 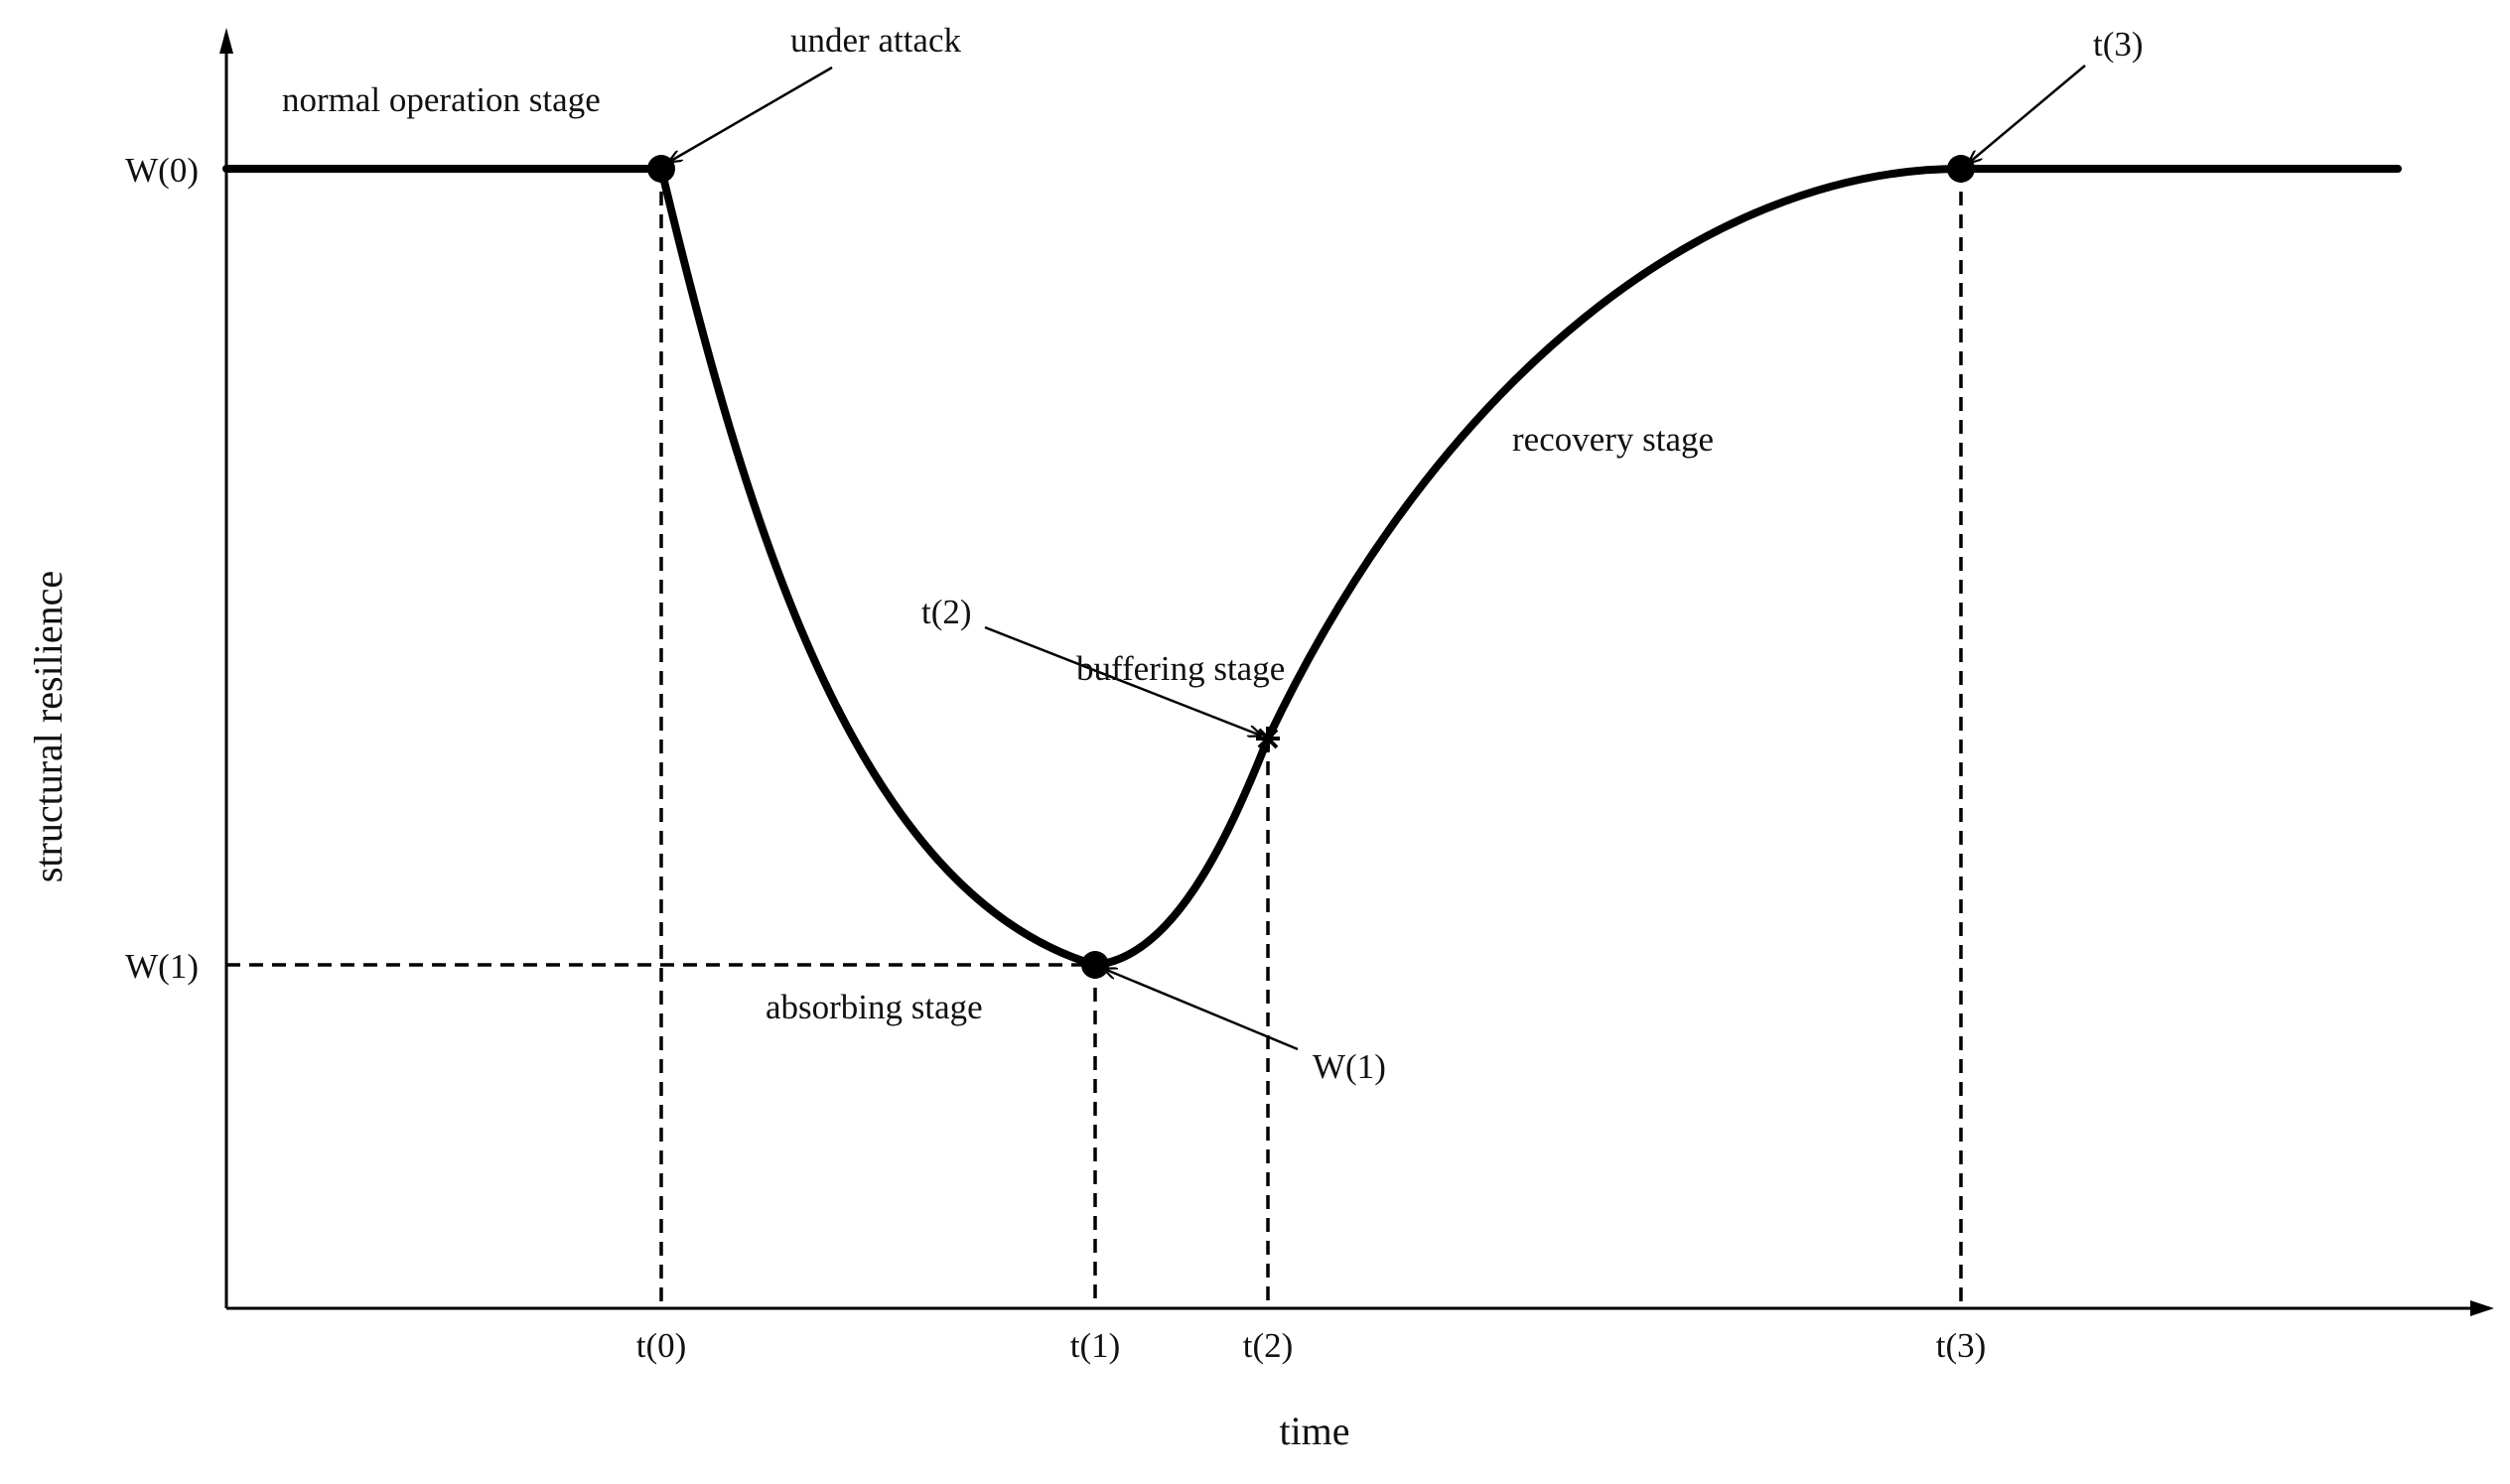 What do you see at coordinates (1268, 1345) in the screenshot?
I see `x-tick-t2: t(2)` at bounding box center [1268, 1345].